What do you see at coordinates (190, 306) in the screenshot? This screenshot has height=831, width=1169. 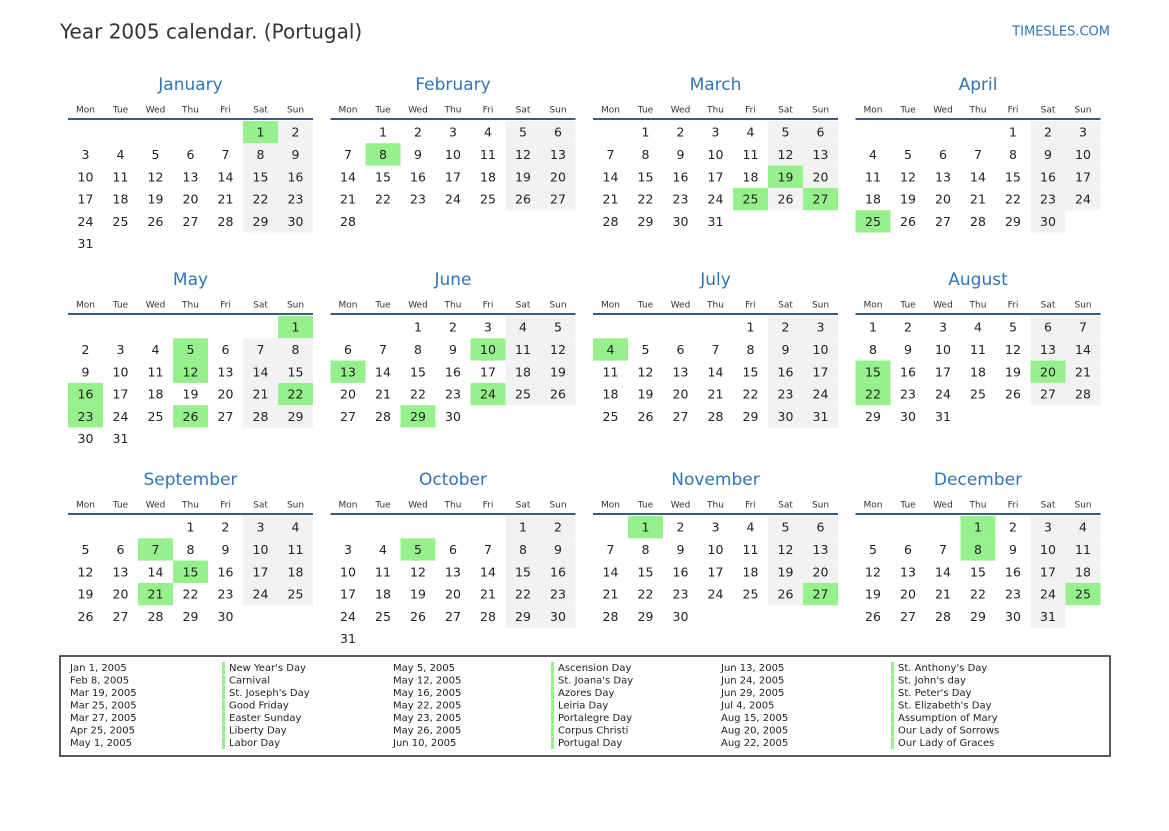 I see `weekday-label: Thu` at bounding box center [190, 306].